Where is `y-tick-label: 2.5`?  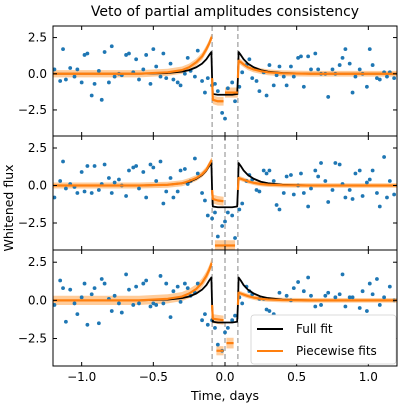
y-tick-label: 2.5 is located at coordinates (37, 38).